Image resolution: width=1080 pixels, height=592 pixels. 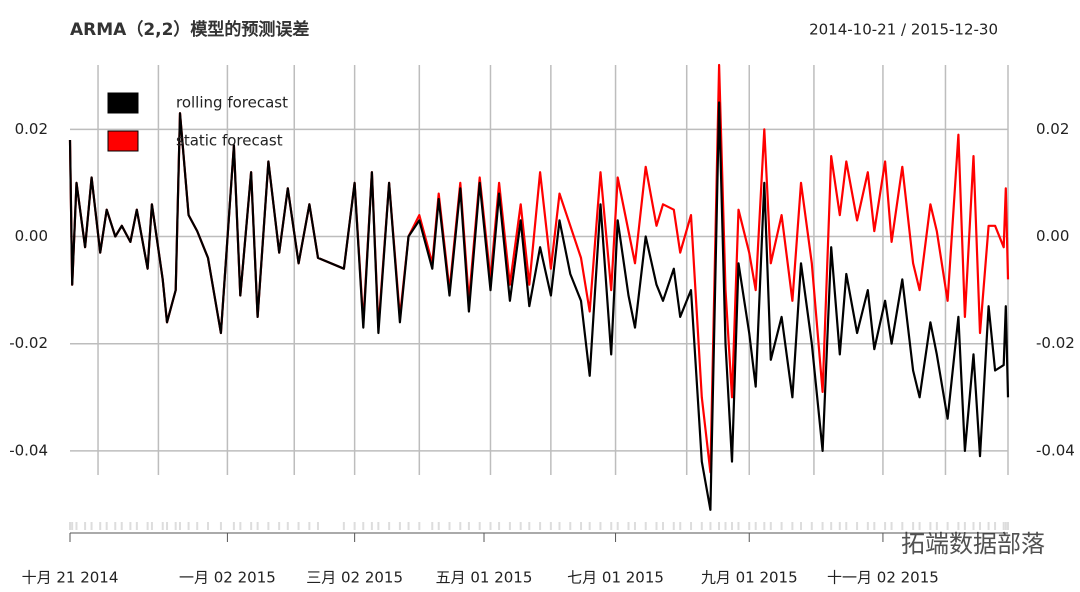 I want to click on date-range: 2014-10-21 / 2015-12-30, so click(x=903, y=30).